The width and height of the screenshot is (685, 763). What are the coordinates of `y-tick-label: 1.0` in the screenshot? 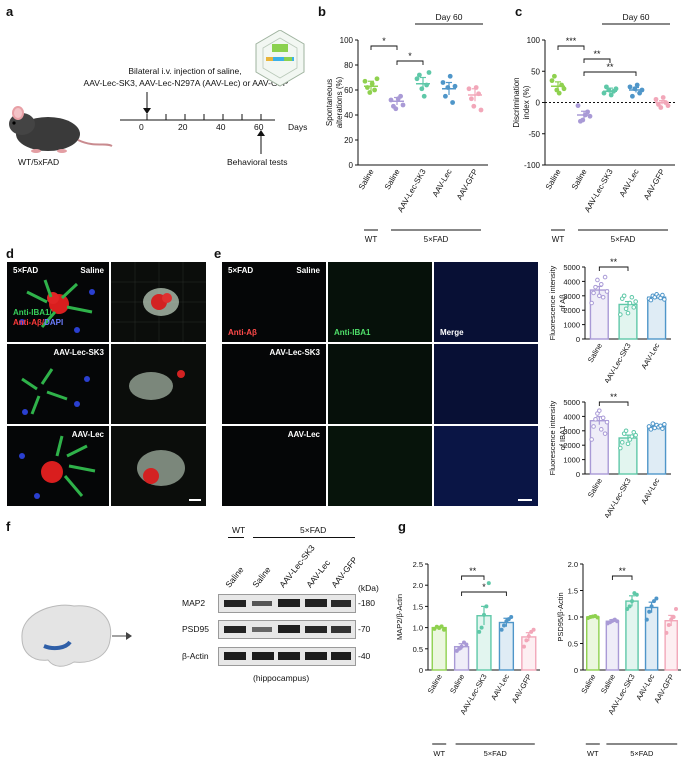 It's located at (573, 617).